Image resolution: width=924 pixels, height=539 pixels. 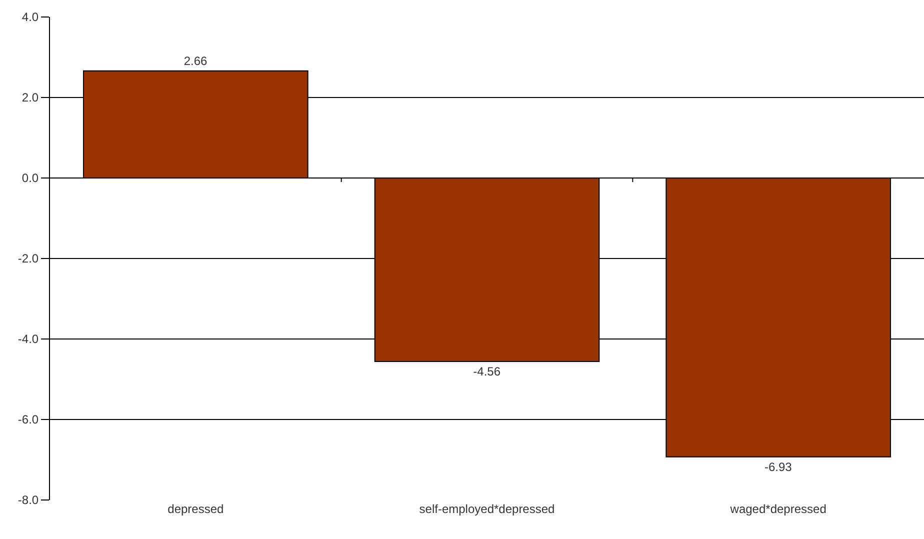 I want to click on data-label: -4.56, so click(x=487, y=371).